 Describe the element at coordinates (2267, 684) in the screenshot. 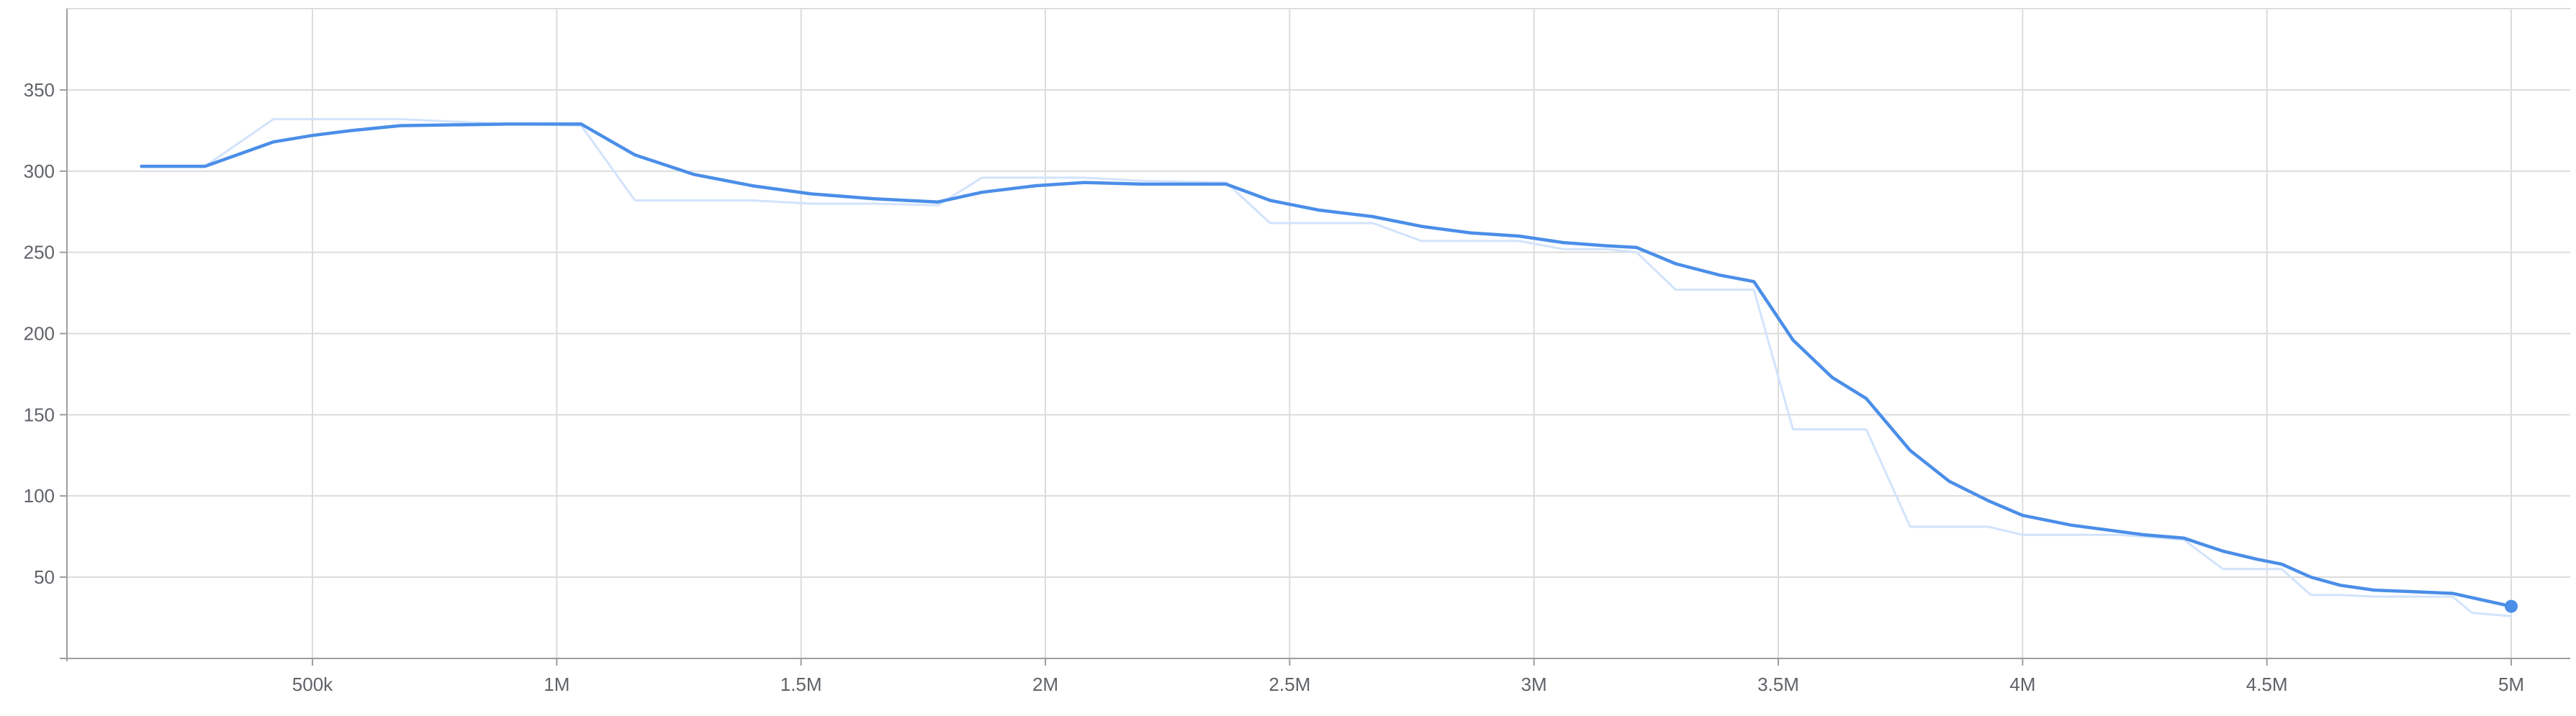

I see `x-tick-label: 4.5M` at that location.